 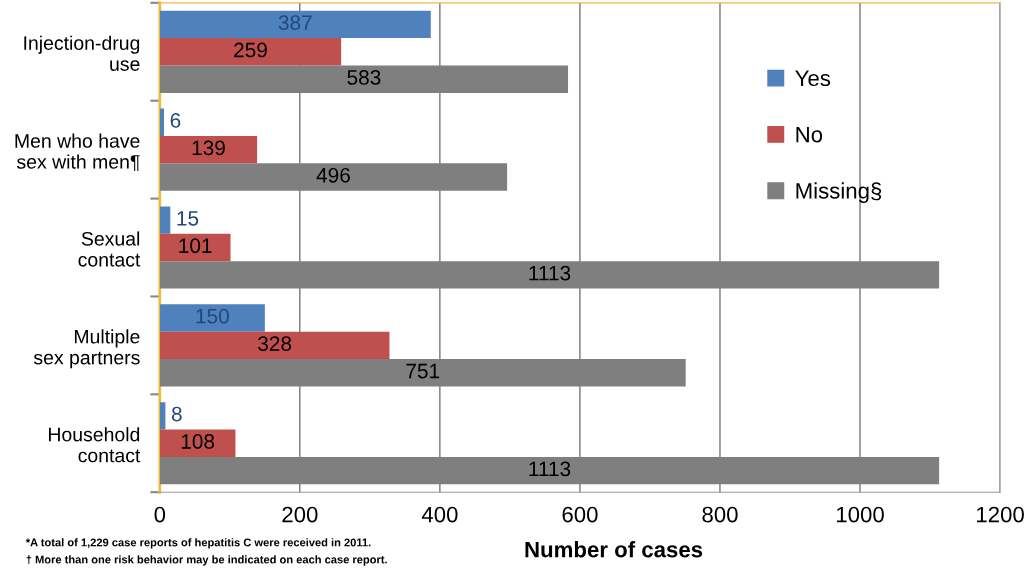 What do you see at coordinates (580, 514) in the screenshot?
I see `x-tick-label: 600` at bounding box center [580, 514].